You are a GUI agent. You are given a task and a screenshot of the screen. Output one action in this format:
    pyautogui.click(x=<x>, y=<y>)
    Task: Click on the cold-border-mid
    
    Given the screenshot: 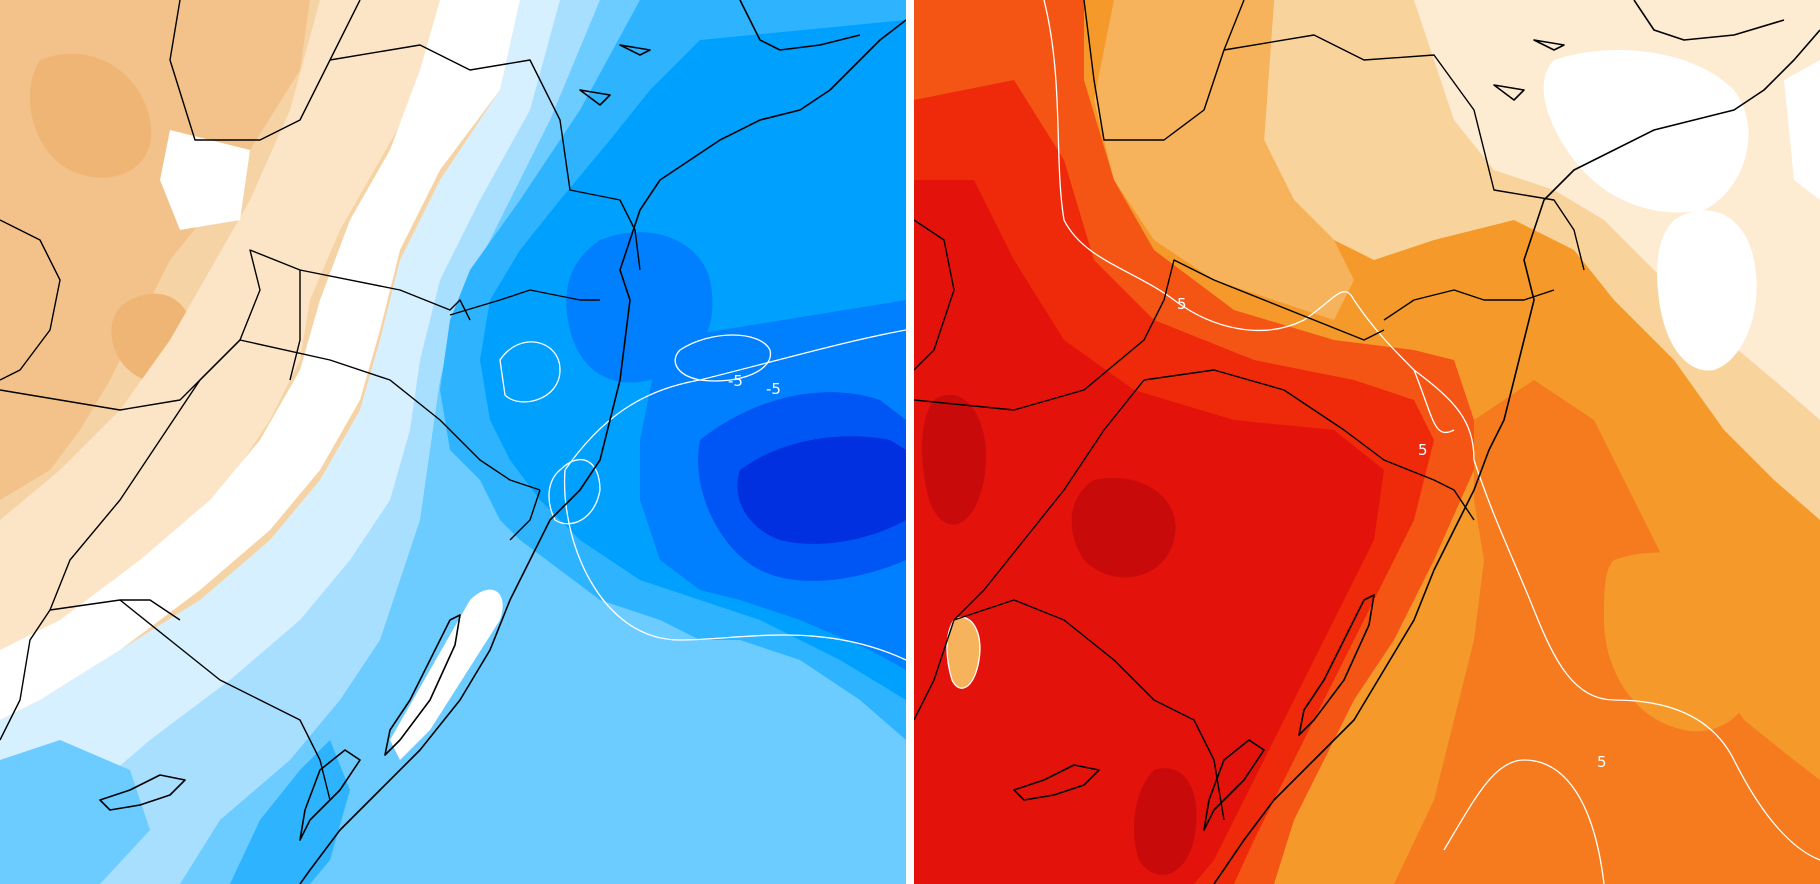 What is the action you would take?
    pyautogui.click(x=235, y=330)
    